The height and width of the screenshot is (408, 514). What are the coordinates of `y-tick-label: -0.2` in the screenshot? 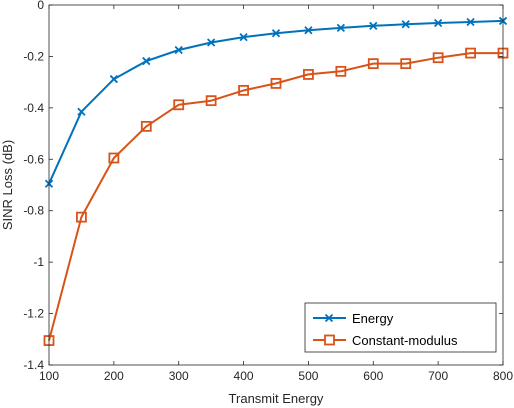 It's located at (33, 56).